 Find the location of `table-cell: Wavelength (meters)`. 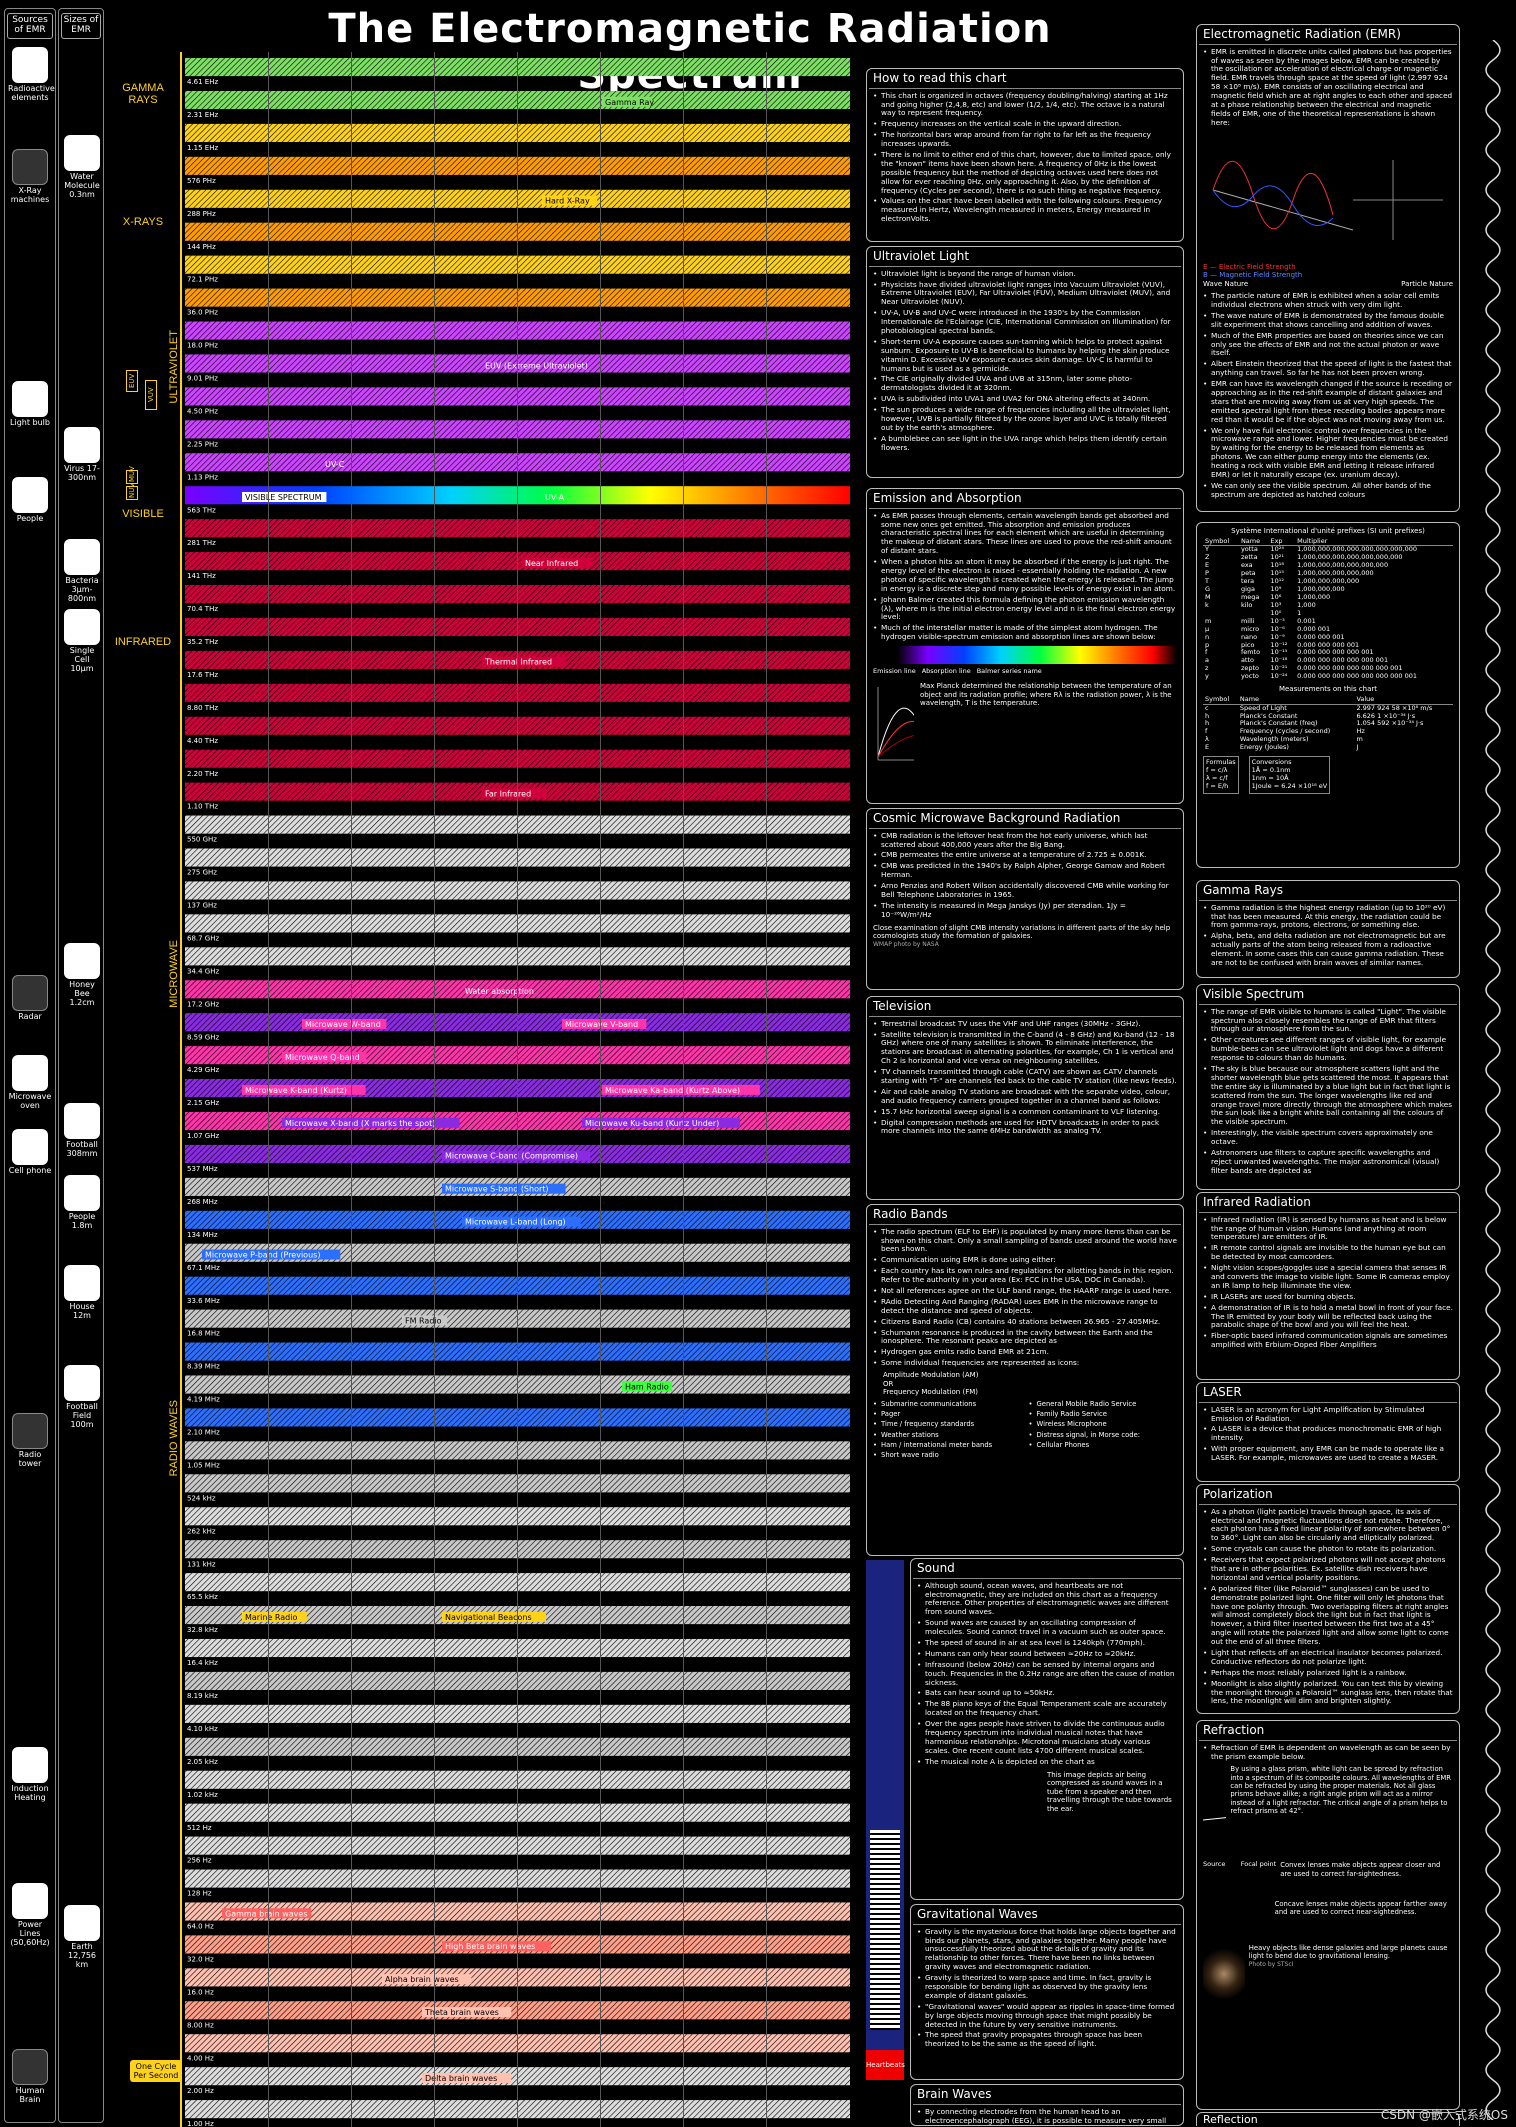

table-cell: Wavelength (meters) is located at coordinates (1274, 739).